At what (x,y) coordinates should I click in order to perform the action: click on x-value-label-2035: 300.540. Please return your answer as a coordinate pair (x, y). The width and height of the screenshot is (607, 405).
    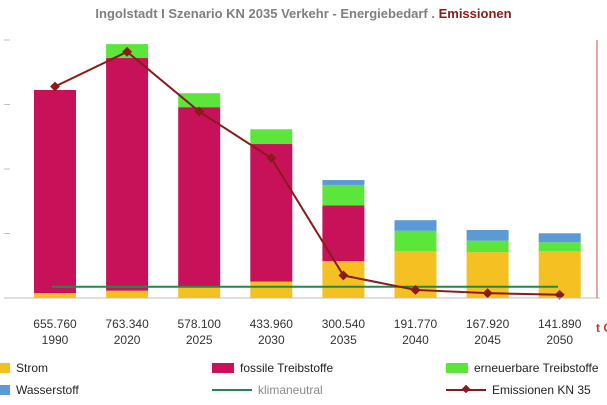
    Looking at the image, I should click on (344, 324).